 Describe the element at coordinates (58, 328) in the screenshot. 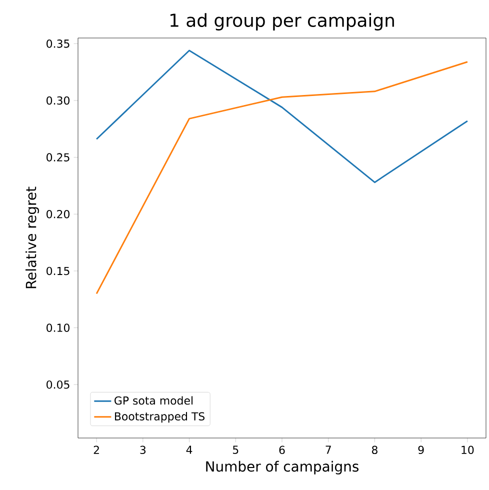

I see `y-tick-label: 0.10` at that location.